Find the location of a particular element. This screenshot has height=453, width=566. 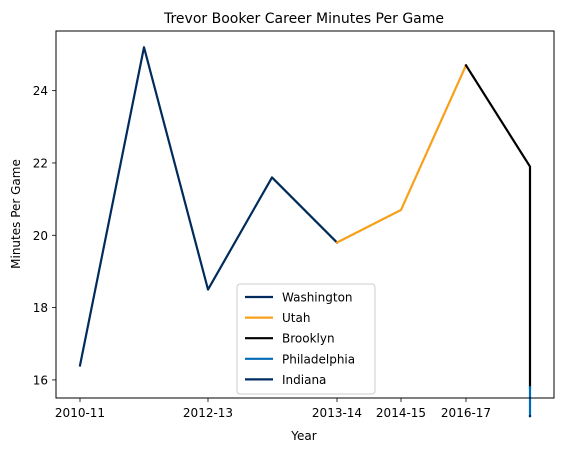

legend-entry: Brooklyn is located at coordinates (308, 339).